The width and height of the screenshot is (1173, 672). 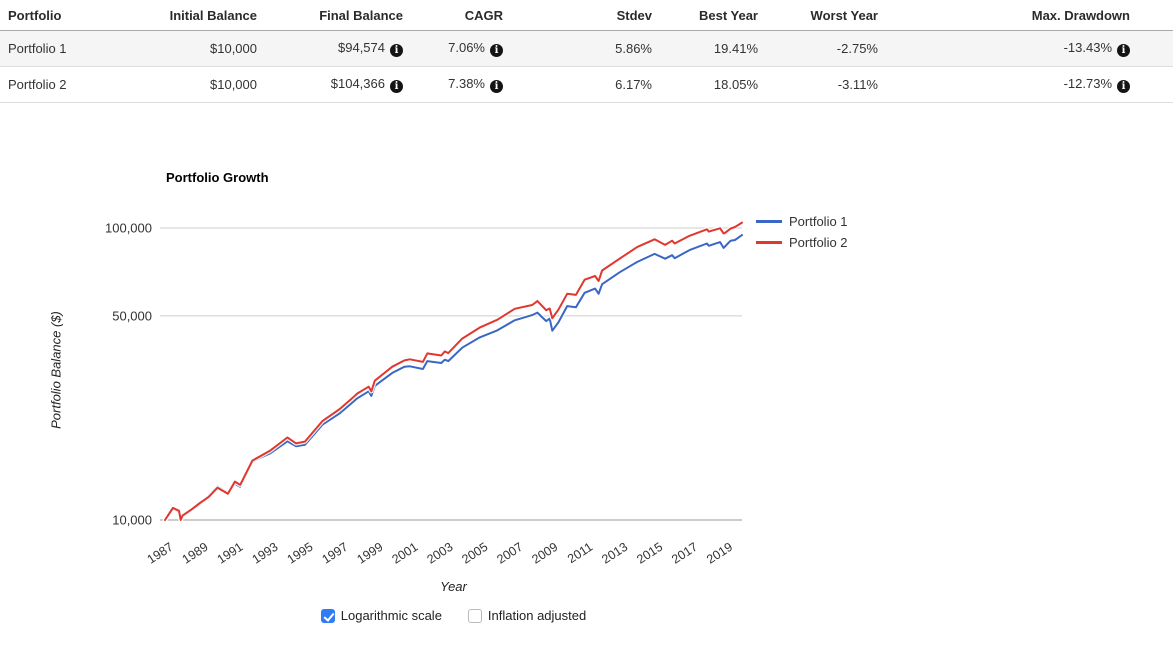 What do you see at coordinates (338, 15) in the screenshot?
I see `col-header-final-balance: Final Balance` at bounding box center [338, 15].